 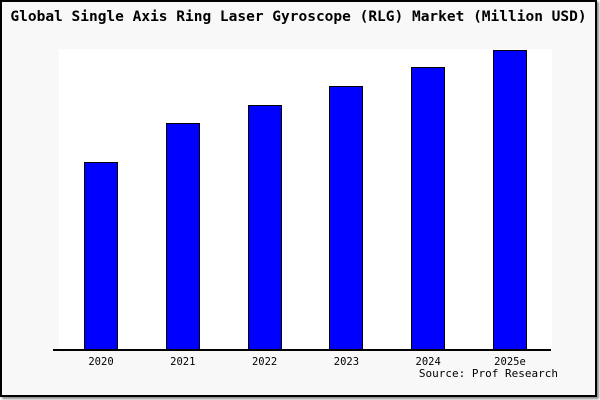 What do you see at coordinates (101, 256) in the screenshot?
I see `bar-2020` at bounding box center [101, 256].